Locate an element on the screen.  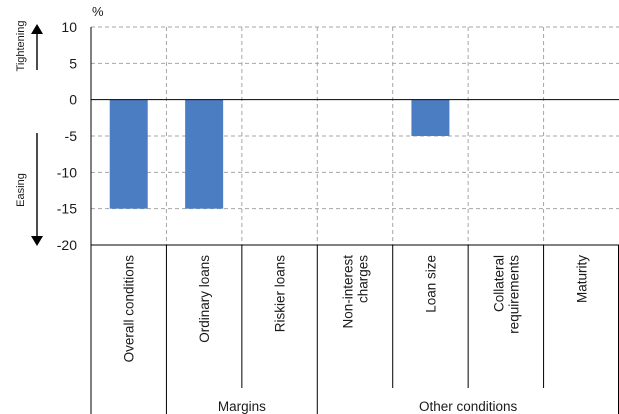
category-label: Overall conditions is located at coordinates (129, 309).